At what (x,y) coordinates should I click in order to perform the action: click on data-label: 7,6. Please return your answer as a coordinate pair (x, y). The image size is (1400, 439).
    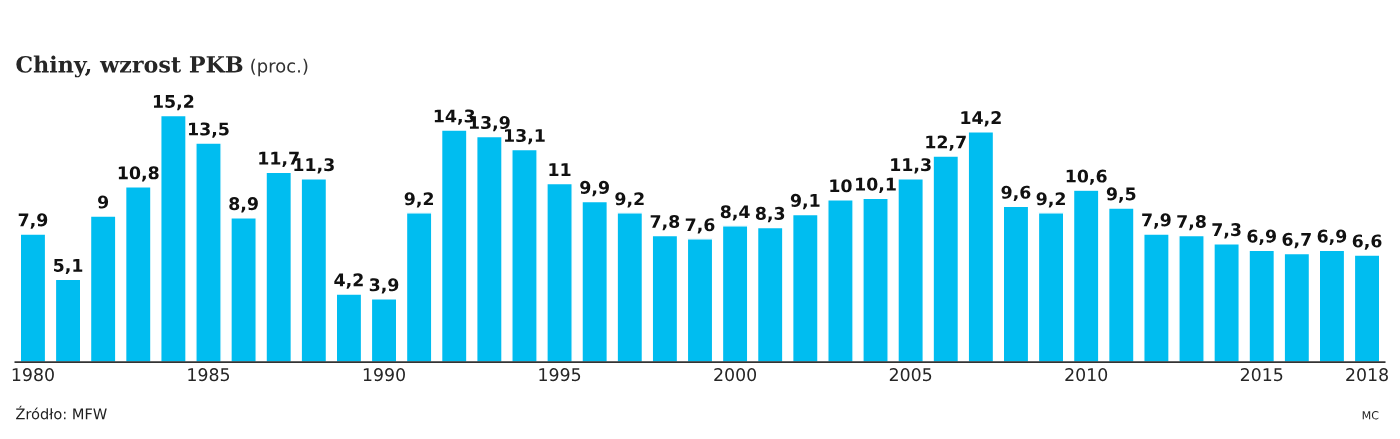
    Looking at the image, I should click on (700, 226).